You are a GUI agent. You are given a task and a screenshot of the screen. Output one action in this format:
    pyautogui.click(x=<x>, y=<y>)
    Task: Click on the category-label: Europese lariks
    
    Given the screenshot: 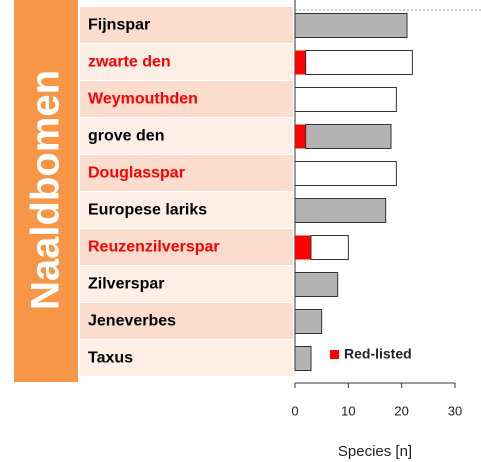 What is the action you would take?
    pyautogui.click(x=147, y=210)
    